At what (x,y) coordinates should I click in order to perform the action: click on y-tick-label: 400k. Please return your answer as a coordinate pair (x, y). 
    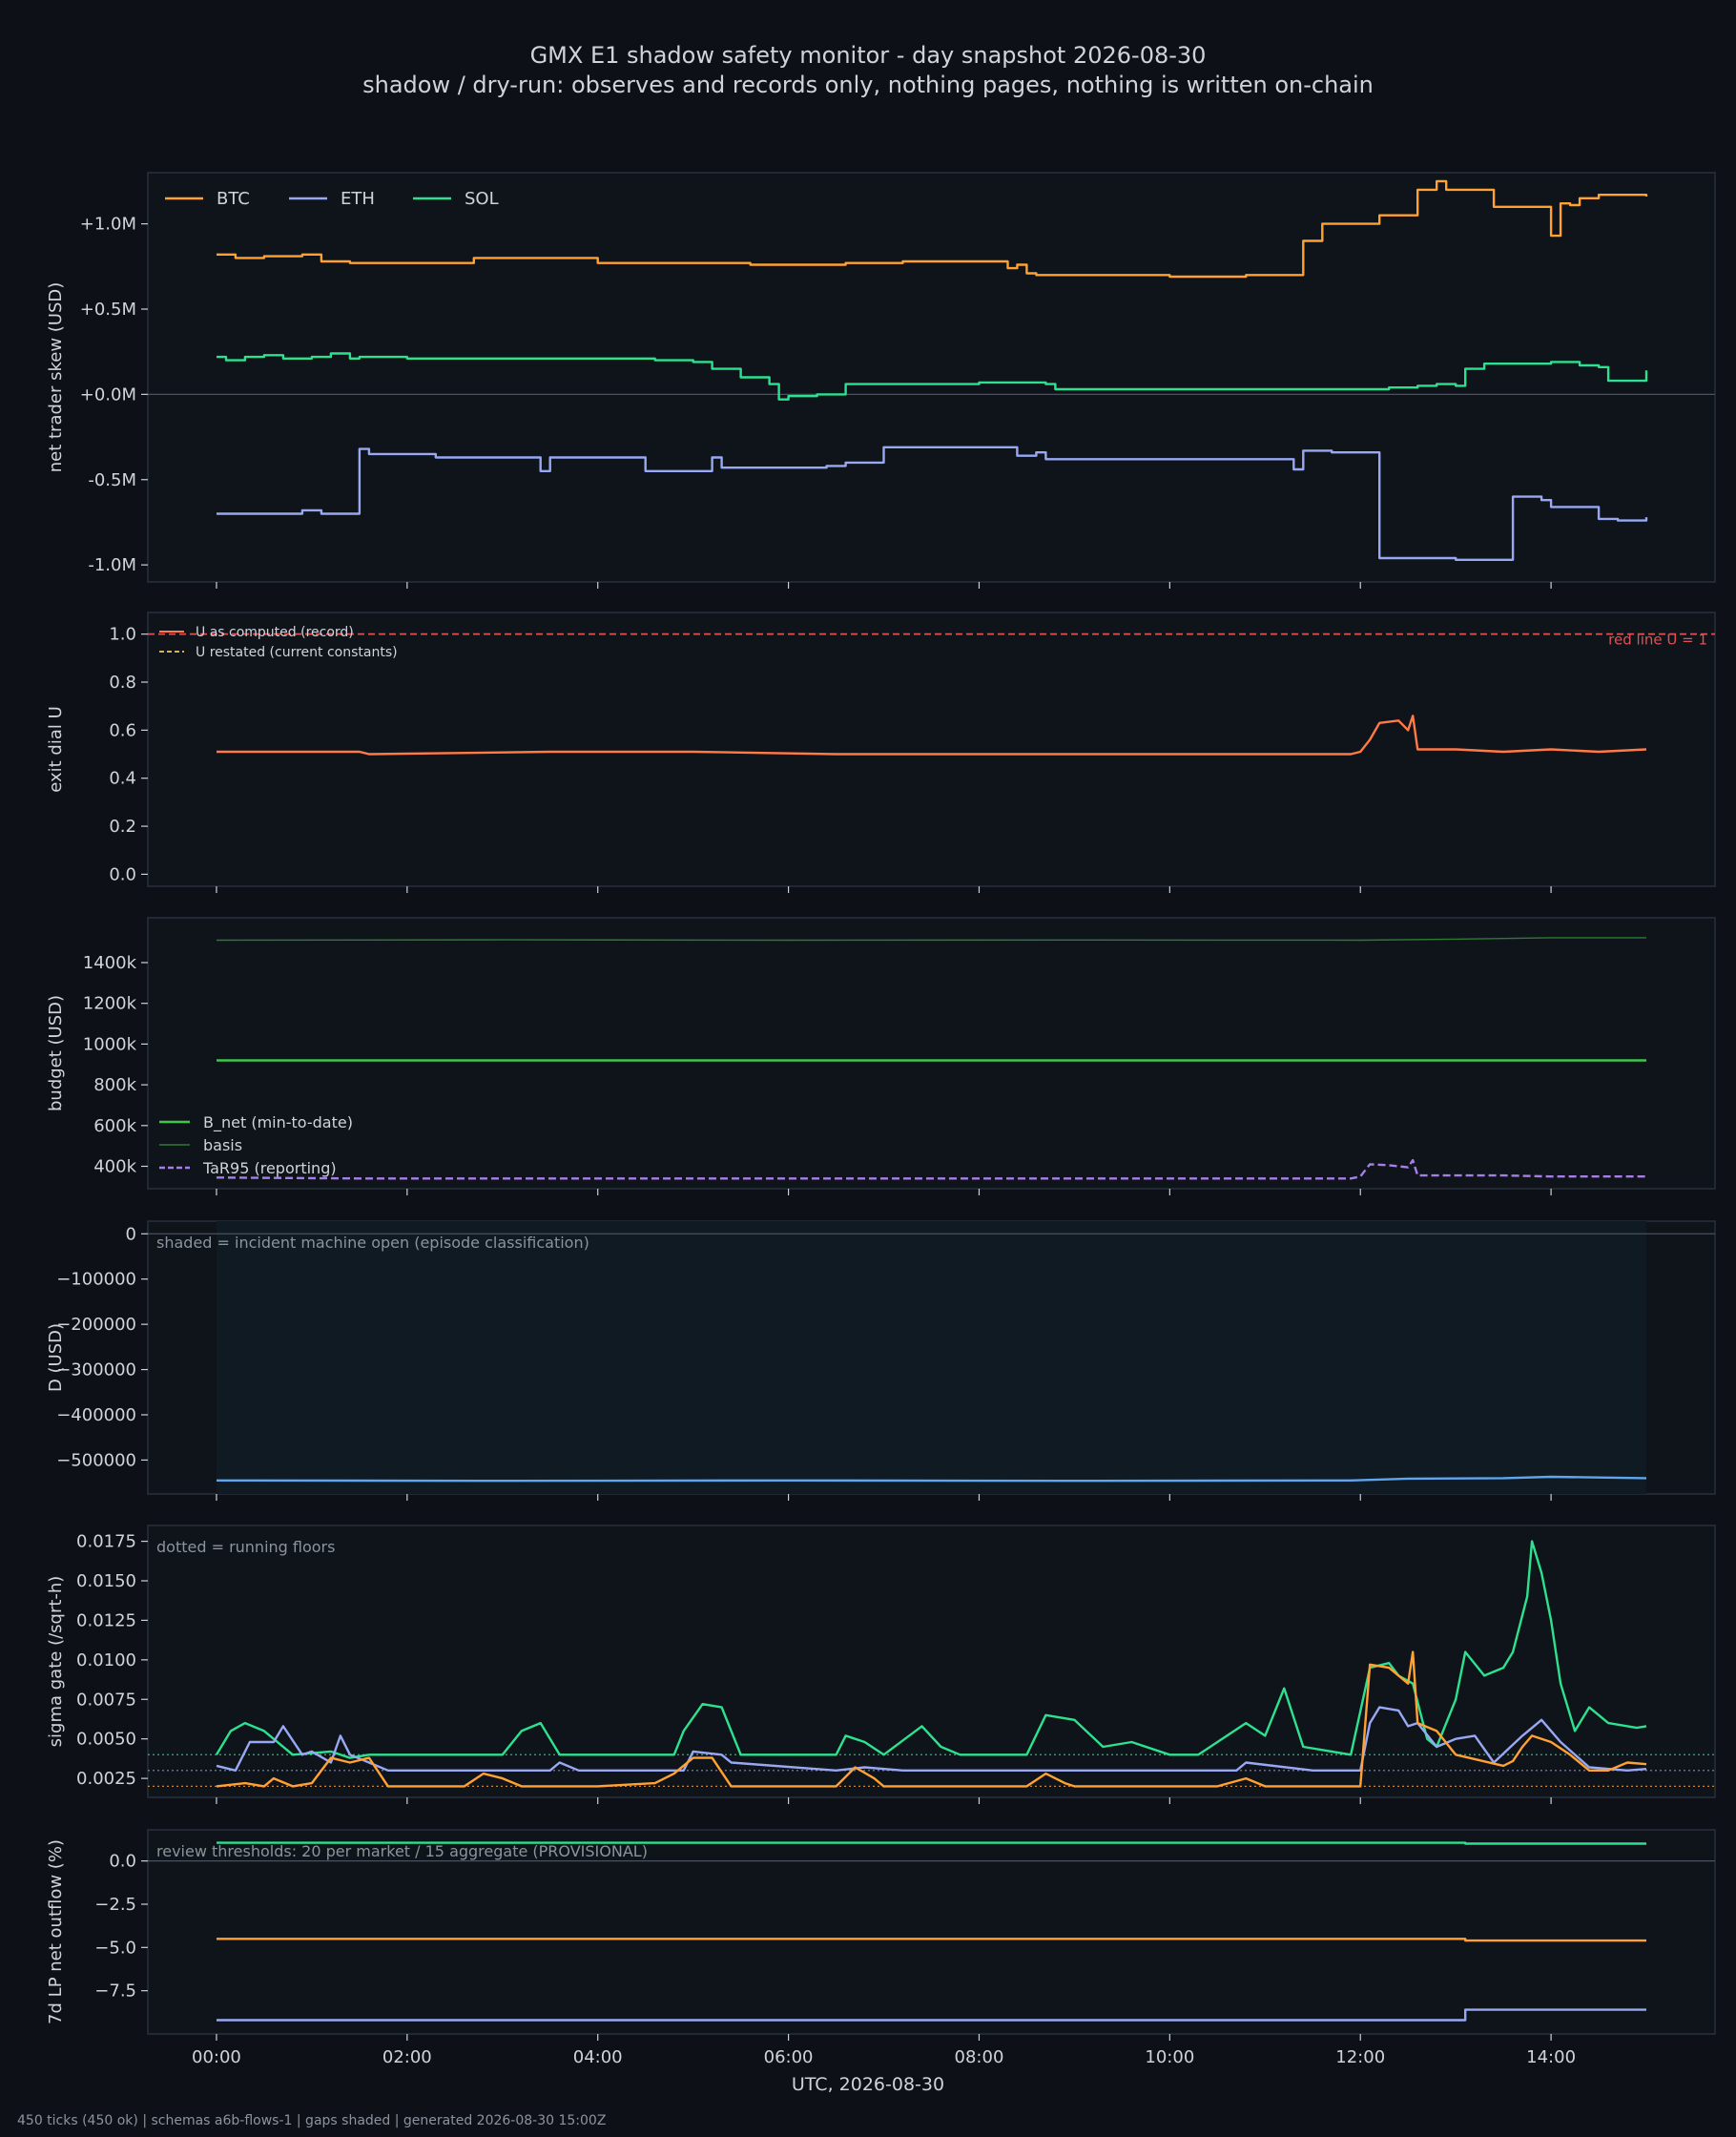
    Looking at the image, I should click on (114, 1167).